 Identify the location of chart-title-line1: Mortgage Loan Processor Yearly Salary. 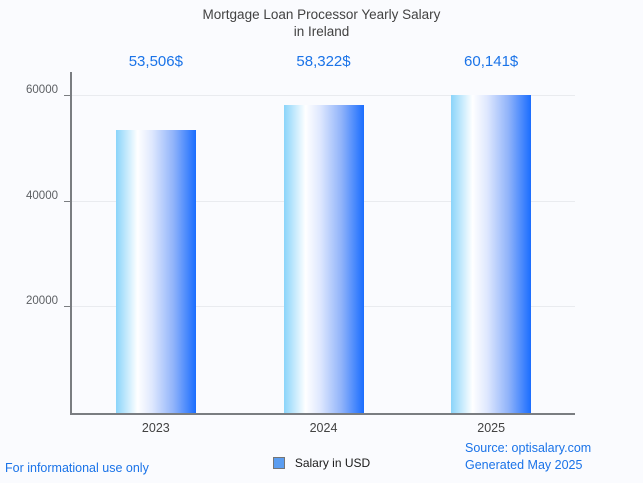
(321, 14).